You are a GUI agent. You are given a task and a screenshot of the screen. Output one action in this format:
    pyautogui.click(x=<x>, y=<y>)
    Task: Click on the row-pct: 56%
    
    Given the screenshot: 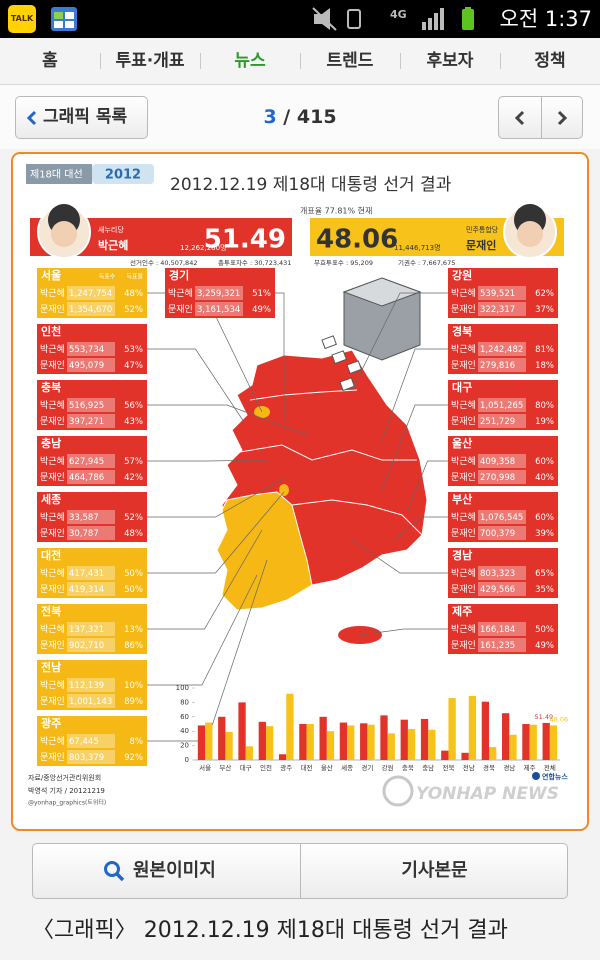 What is the action you would take?
    pyautogui.click(x=133, y=406)
    